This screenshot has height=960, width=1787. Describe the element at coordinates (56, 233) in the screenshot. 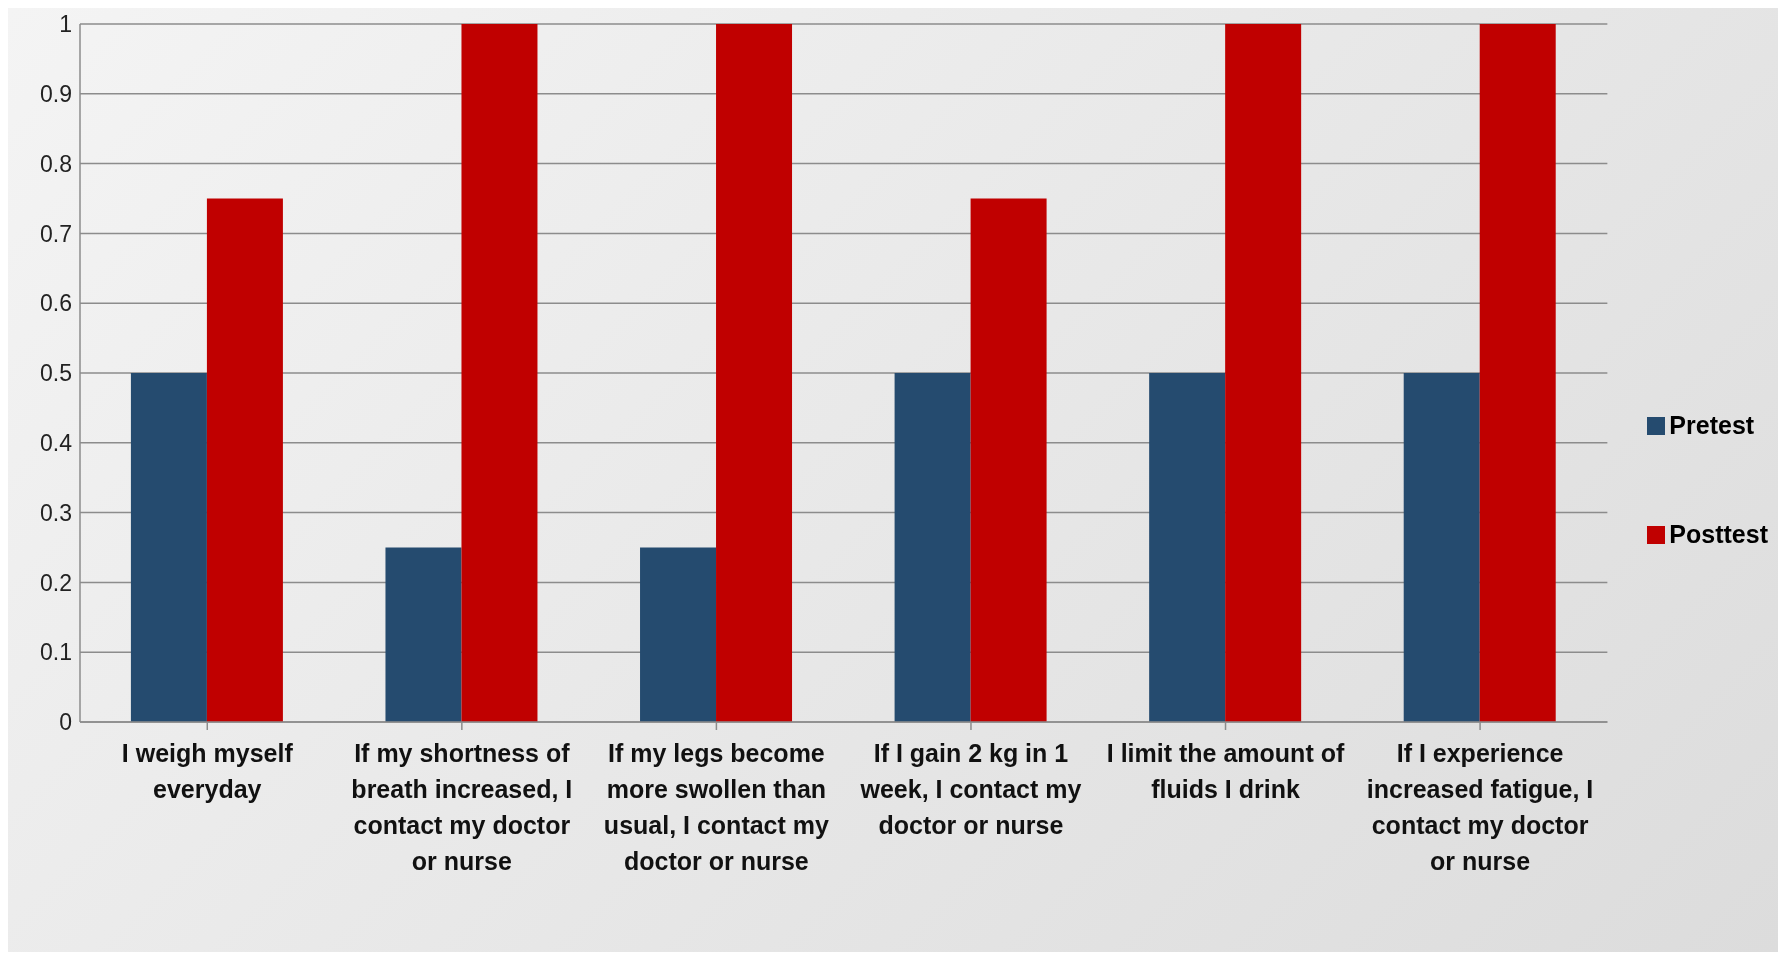

I see `y-tick-label: 0.7` at that location.